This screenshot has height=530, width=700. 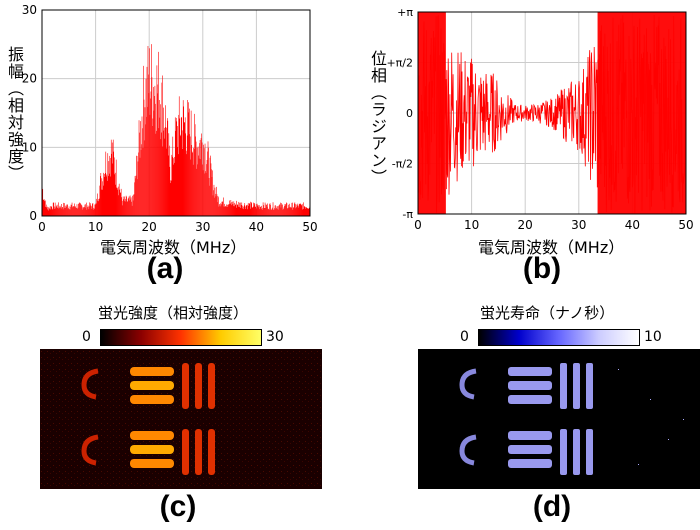 I want to click on chart-b-xtick: 30, so click(x=578, y=225).